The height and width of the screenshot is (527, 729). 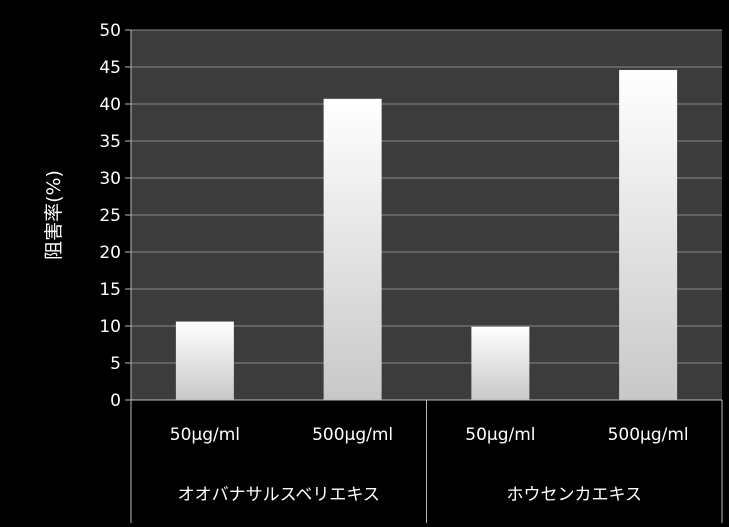 I want to click on y-tick-label: 15, so click(x=110, y=290).